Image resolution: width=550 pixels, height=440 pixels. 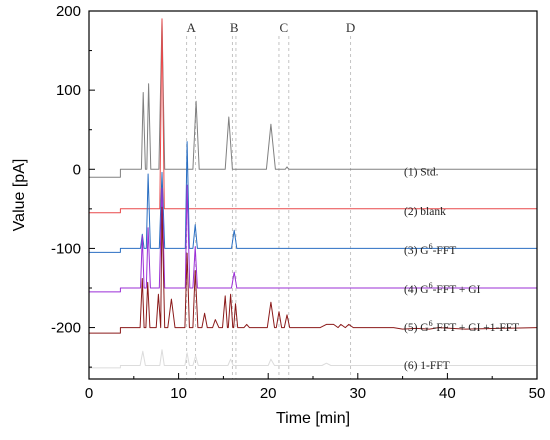 I want to click on x-tick-label: 10, so click(x=178, y=393).